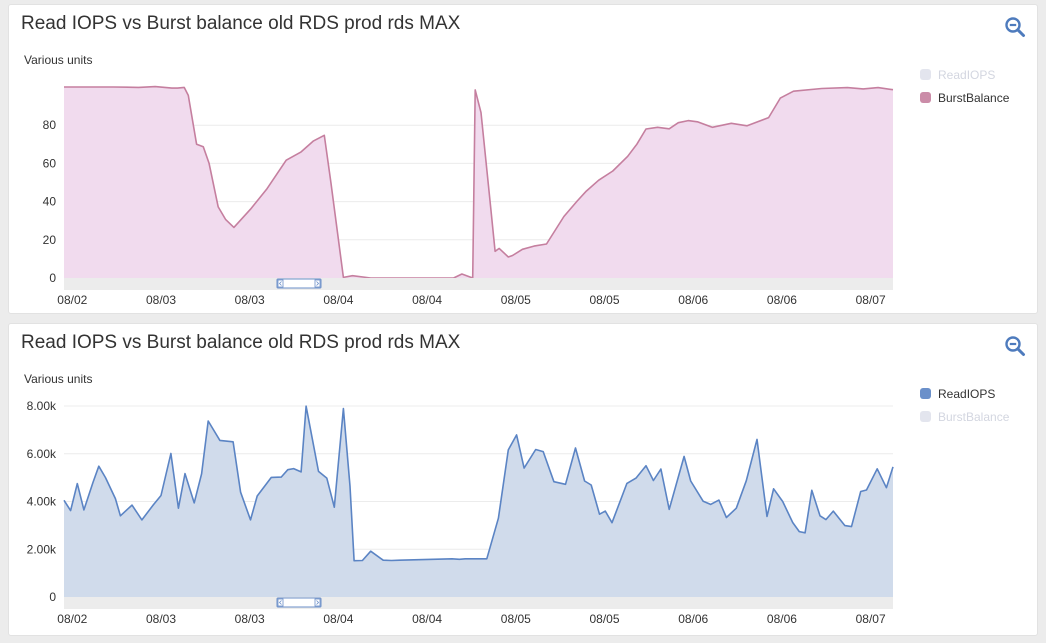  Describe the element at coordinates (42, 454) in the screenshot. I see `y-tick-label: 6.00k` at that location.